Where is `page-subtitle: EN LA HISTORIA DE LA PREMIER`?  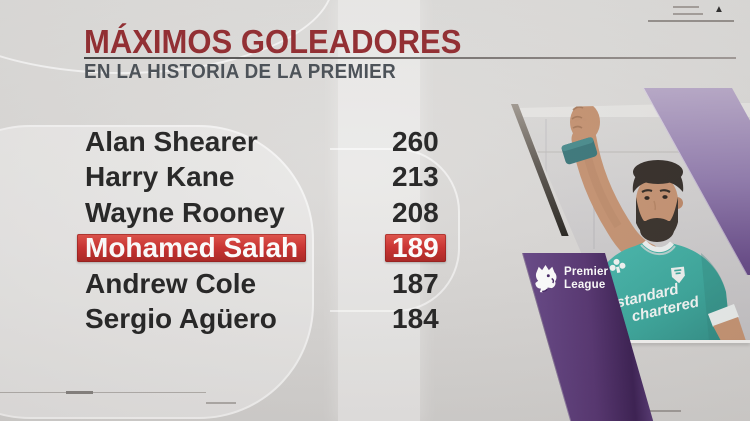
page-subtitle: EN LA HISTORIA DE LA PREMIER is located at coordinates (240, 72).